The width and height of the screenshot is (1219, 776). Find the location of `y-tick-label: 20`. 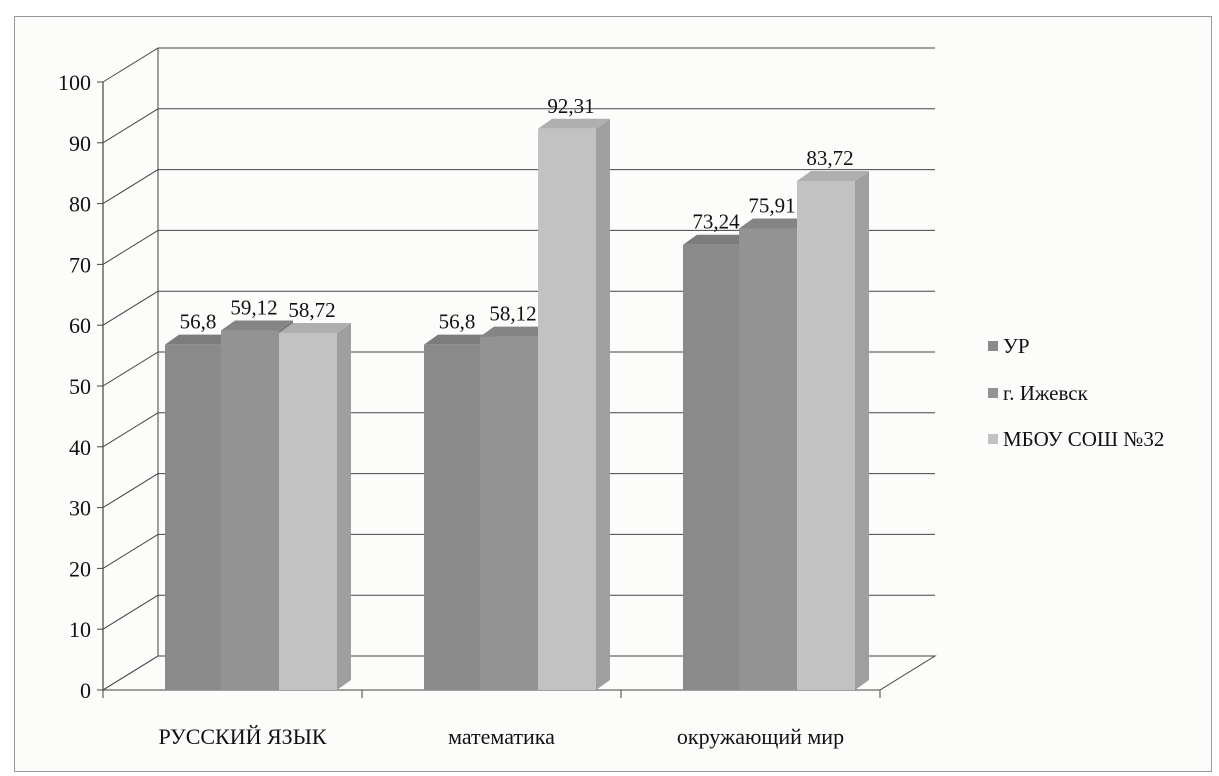

y-tick-label: 20 is located at coordinates (80, 568).